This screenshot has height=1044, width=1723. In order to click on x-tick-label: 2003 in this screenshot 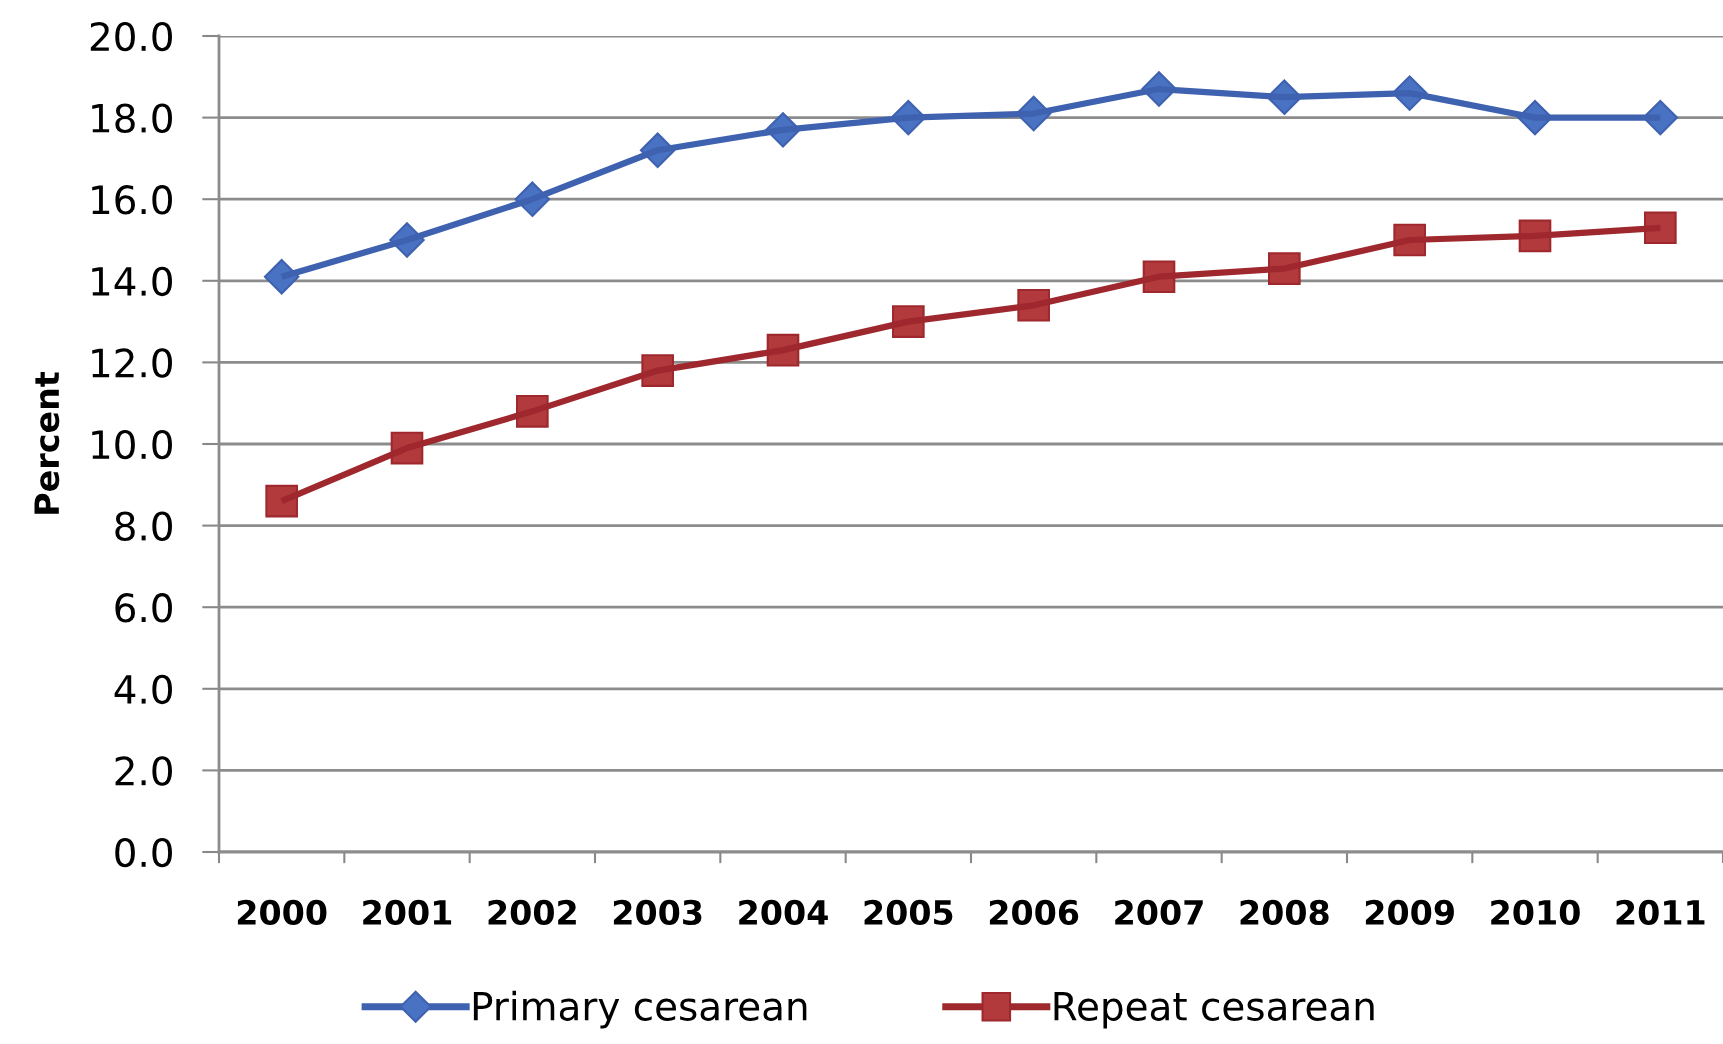, I will do `click(657, 912)`.